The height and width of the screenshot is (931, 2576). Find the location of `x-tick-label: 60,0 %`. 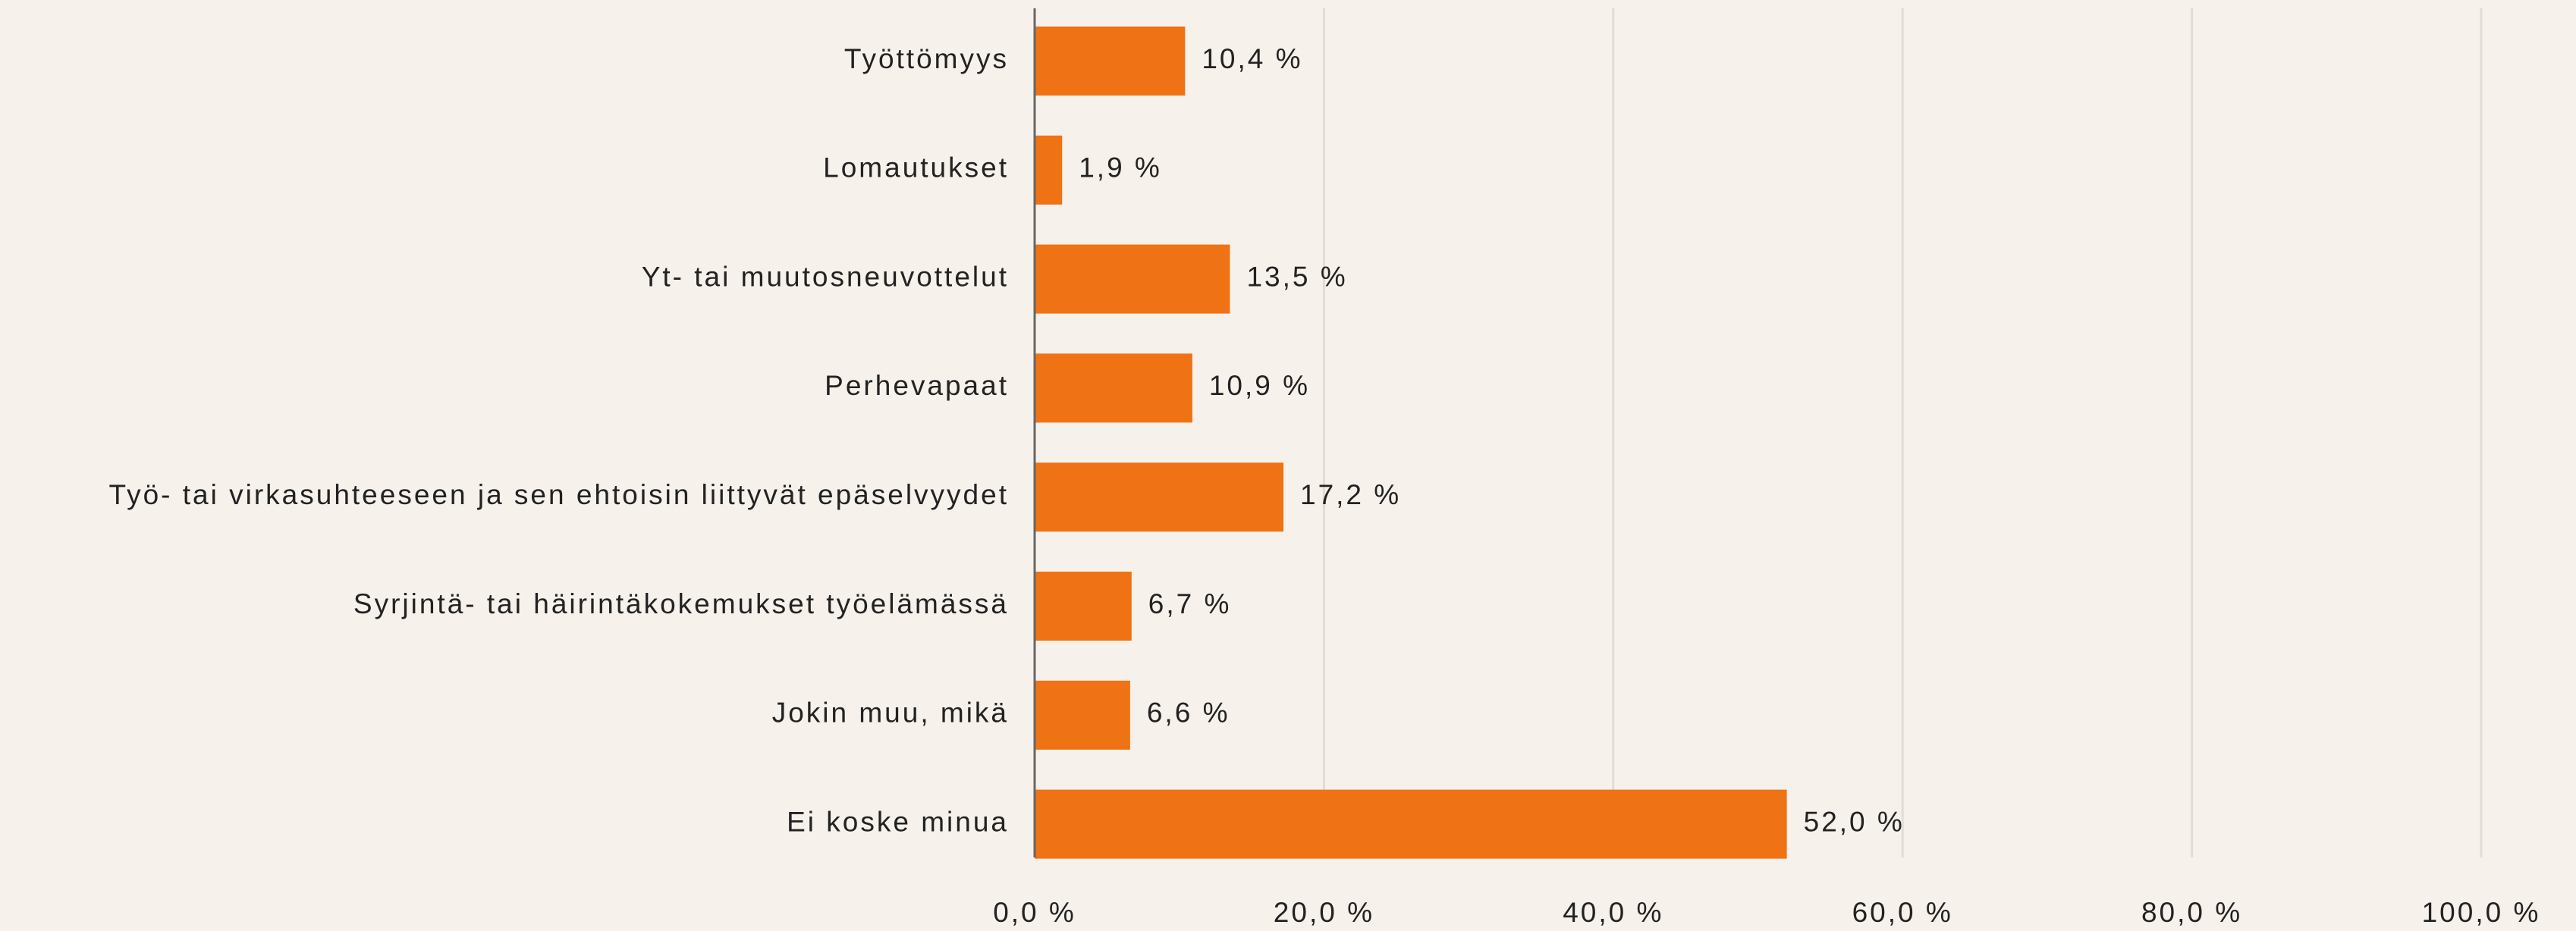

x-tick-label: 60,0 % is located at coordinates (1902, 912).